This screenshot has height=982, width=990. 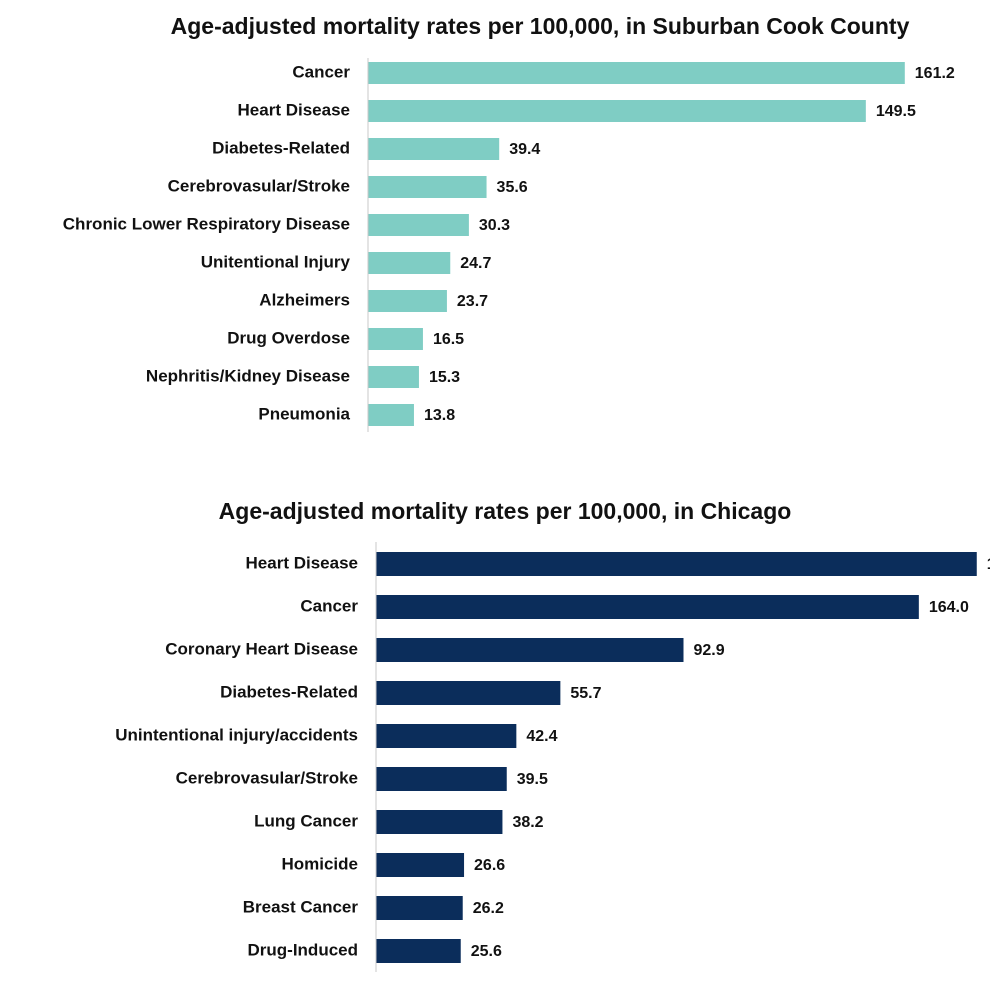 What do you see at coordinates (488, 908) in the screenshot?
I see `value-label: 26.2` at bounding box center [488, 908].